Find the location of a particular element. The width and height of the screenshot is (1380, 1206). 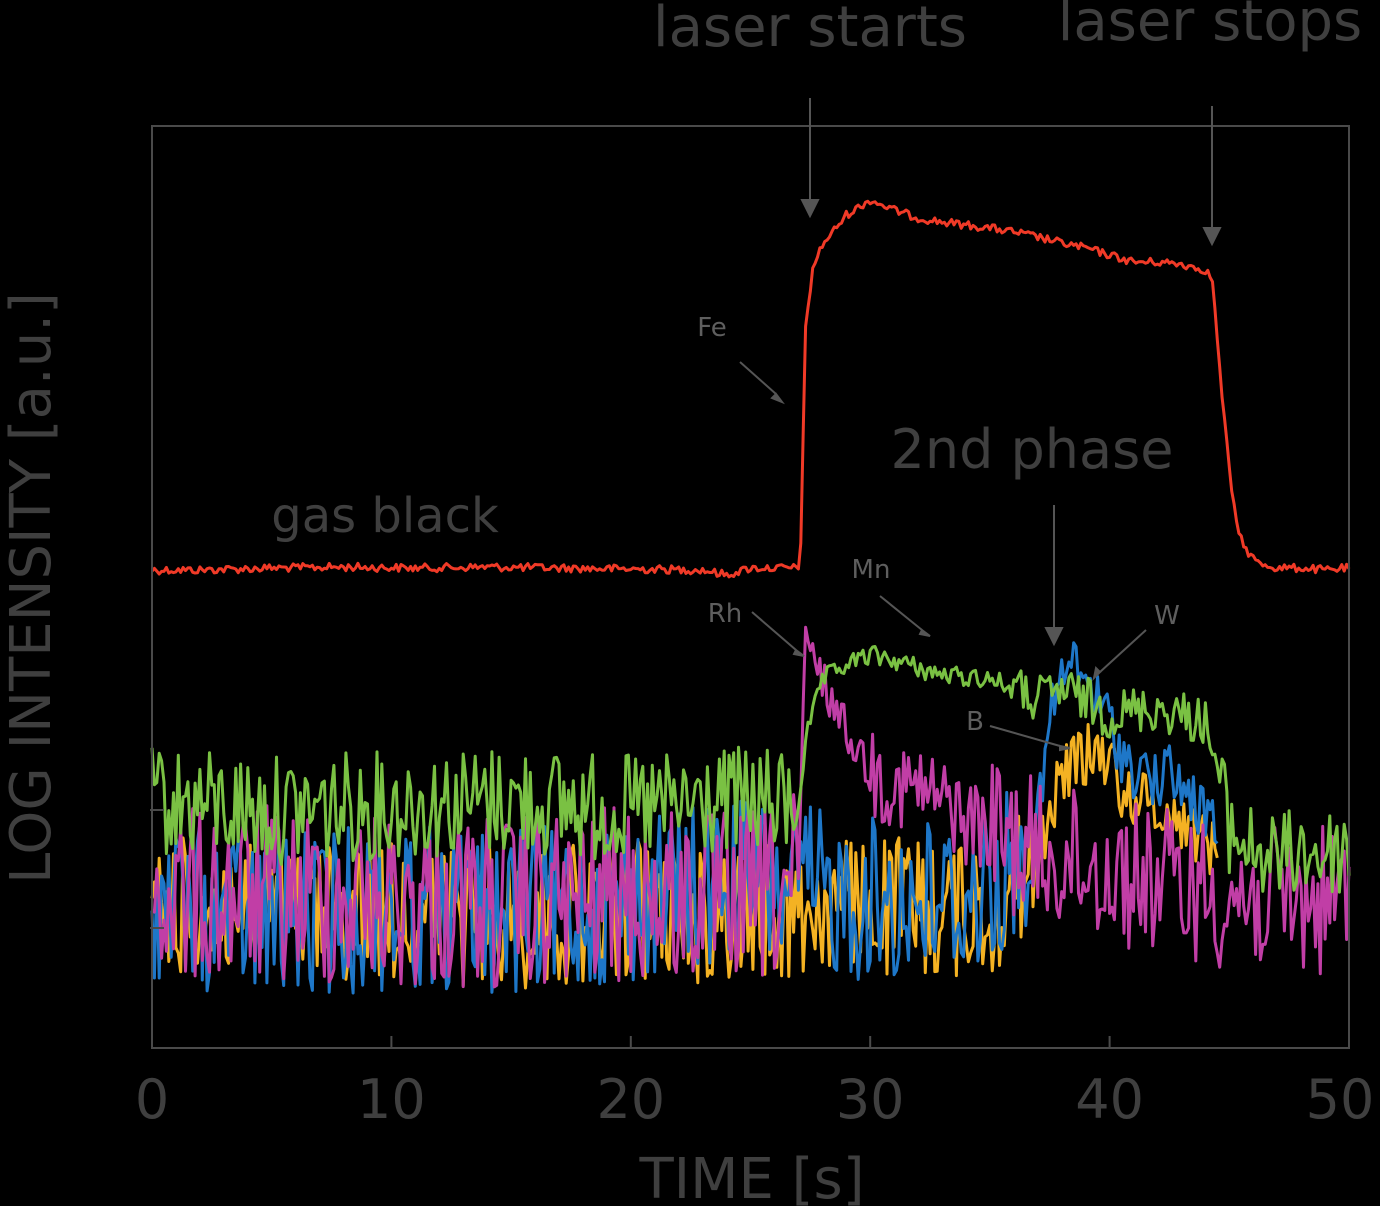

x-tick-label: 20 is located at coordinates (630, 1099).